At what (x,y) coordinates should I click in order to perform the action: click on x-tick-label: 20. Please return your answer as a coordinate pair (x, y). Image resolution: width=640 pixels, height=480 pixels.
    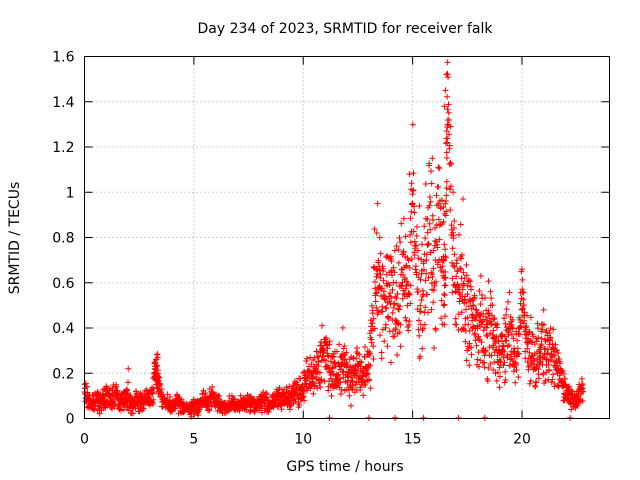
    Looking at the image, I should click on (522, 440).